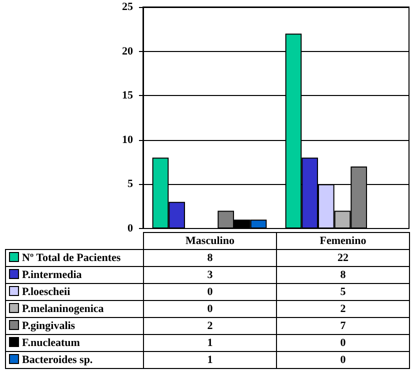 The width and height of the screenshot is (414, 377). Describe the element at coordinates (128, 96) in the screenshot. I see `y-tick-label: 15` at that location.